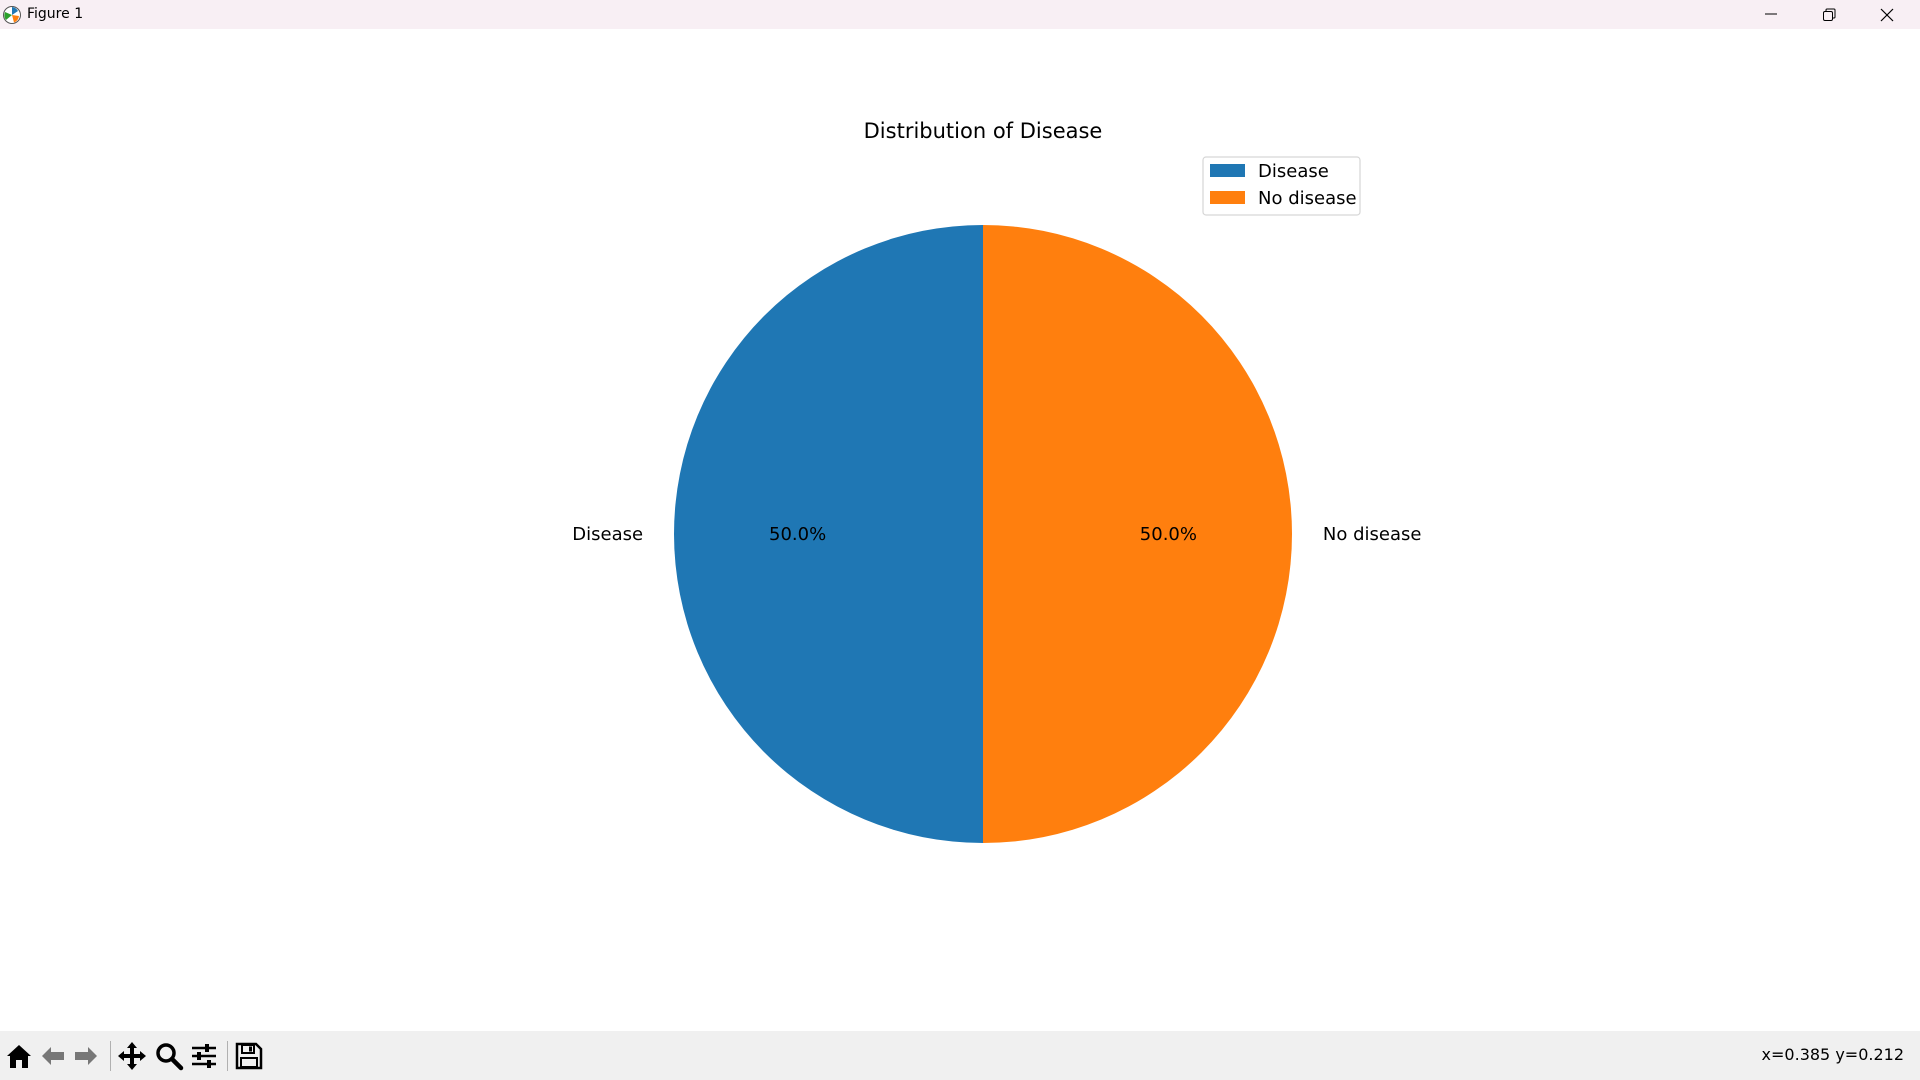 The image size is (1920, 1080). Describe the element at coordinates (1227, 170) in the screenshot. I see `legend-swatch-disease` at that location.